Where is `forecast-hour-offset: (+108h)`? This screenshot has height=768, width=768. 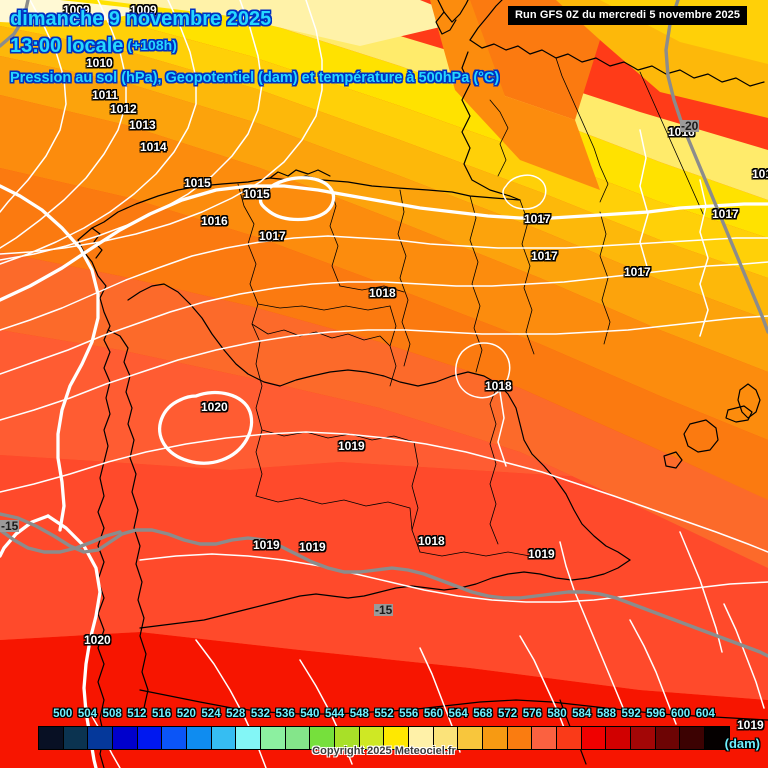
forecast-hour-offset: (+108h) is located at coordinates (152, 45).